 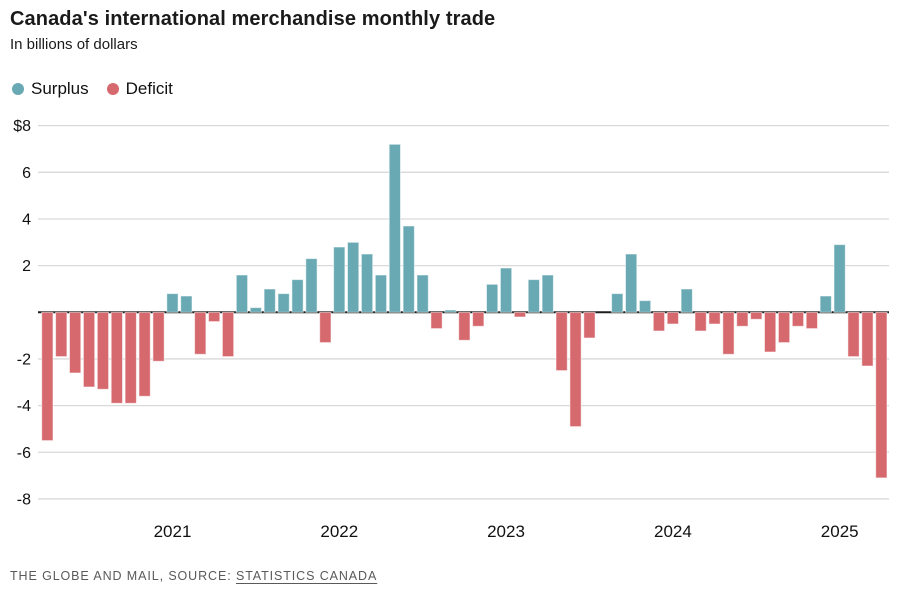 I want to click on chart-legend: Surplus Deficit, so click(x=92, y=89).